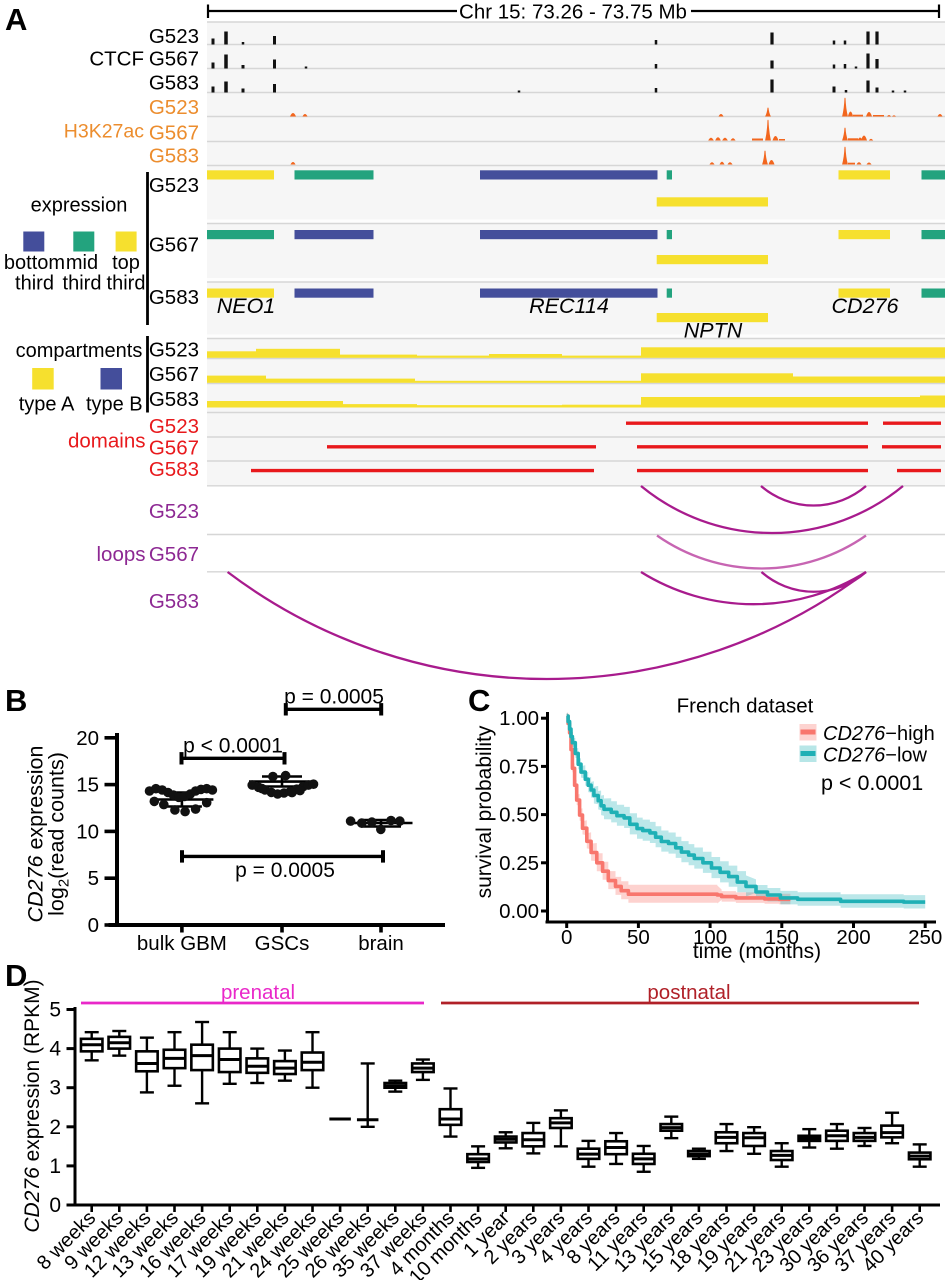 The height and width of the screenshot is (1280, 945). I want to click on svg-text: expression, so click(79, 206).